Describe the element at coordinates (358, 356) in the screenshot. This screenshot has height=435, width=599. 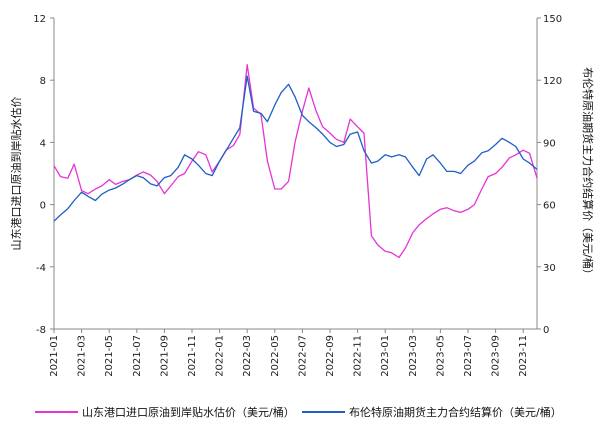
I see `x-tick-label: 2022-11` at that location.